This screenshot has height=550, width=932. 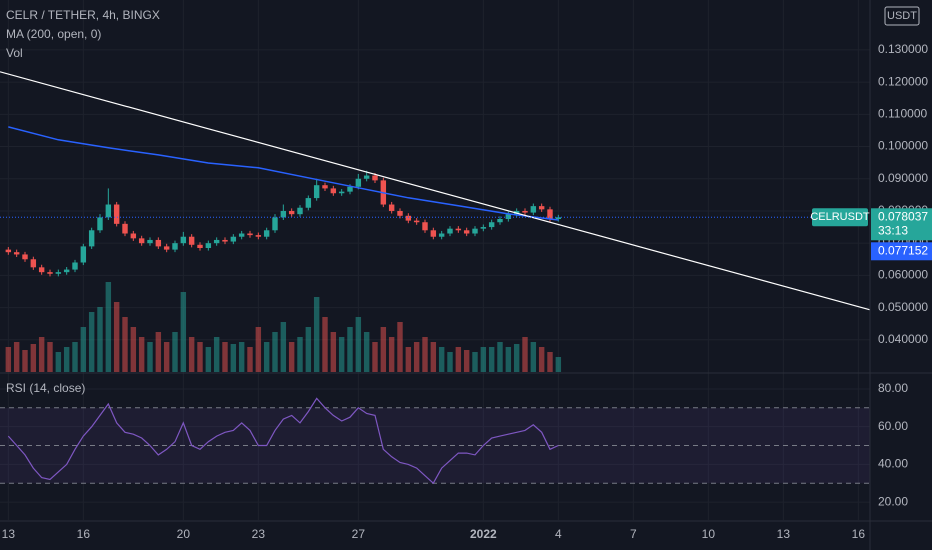 What do you see at coordinates (859, 534) in the screenshot?
I see `x-tick-label: 16` at bounding box center [859, 534].